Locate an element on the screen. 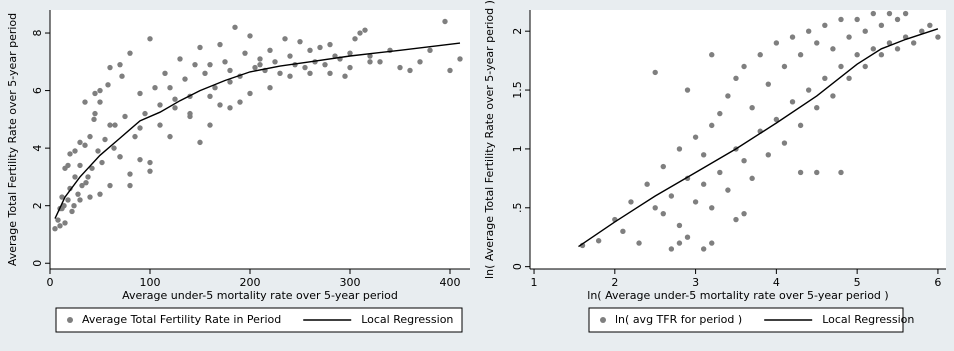  x-tick-label: 2 is located at coordinates (614, 282).